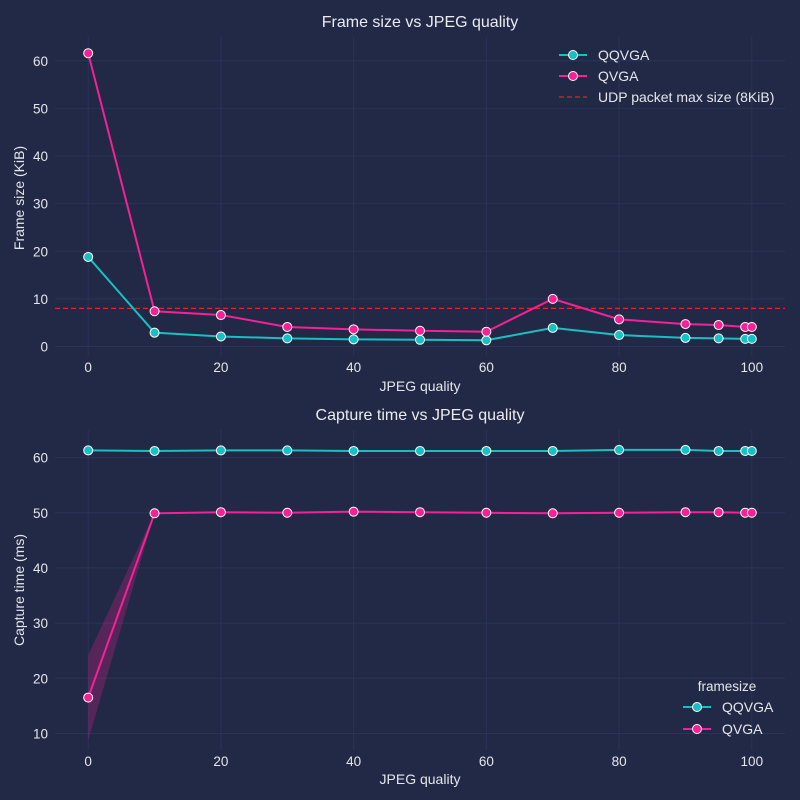  What do you see at coordinates (19, 198) in the screenshot?
I see `y-axis-label: Frame size (KiB)` at bounding box center [19, 198].